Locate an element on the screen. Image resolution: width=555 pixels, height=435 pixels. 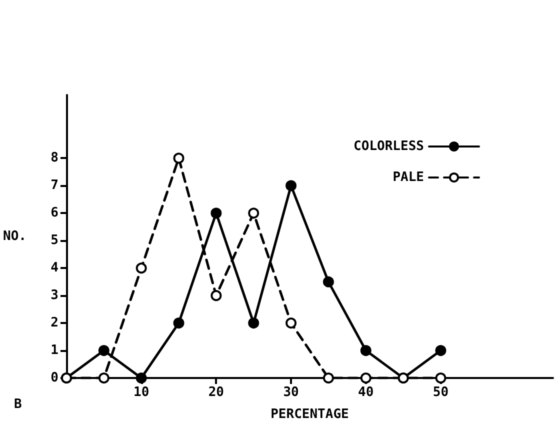
x-tick-label: 30 is located at coordinates (291, 392).